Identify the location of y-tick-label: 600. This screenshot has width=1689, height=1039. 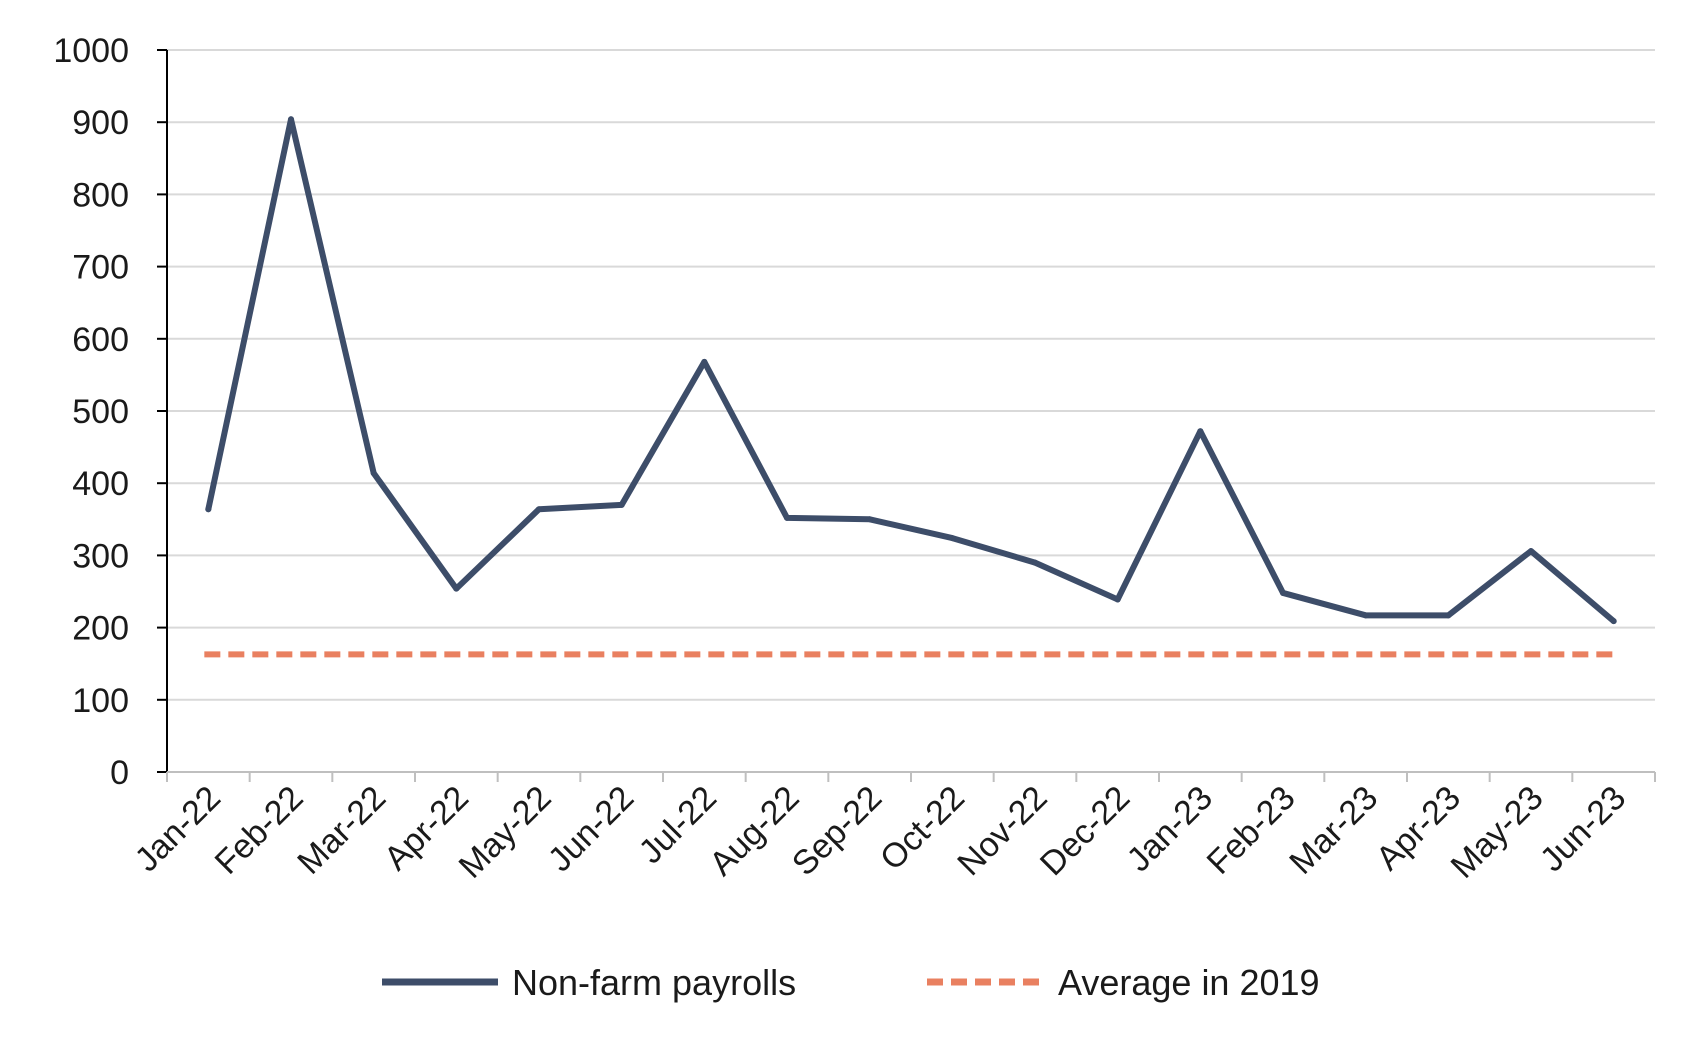
(100, 340).